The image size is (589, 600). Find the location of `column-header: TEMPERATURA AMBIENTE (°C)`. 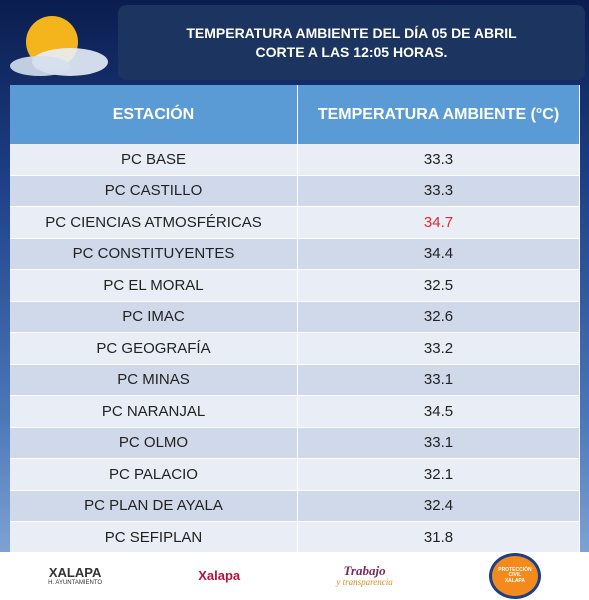

column-header: TEMPERATURA AMBIENTE (°C) is located at coordinates (438, 114).